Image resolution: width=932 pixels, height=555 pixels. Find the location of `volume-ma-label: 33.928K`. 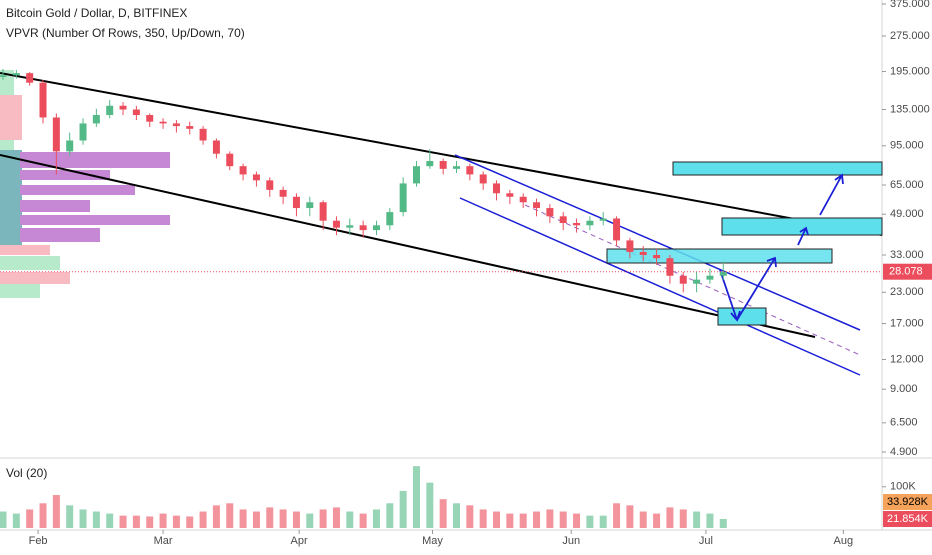

volume-ma-label: 33.928K is located at coordinates (908, 502).